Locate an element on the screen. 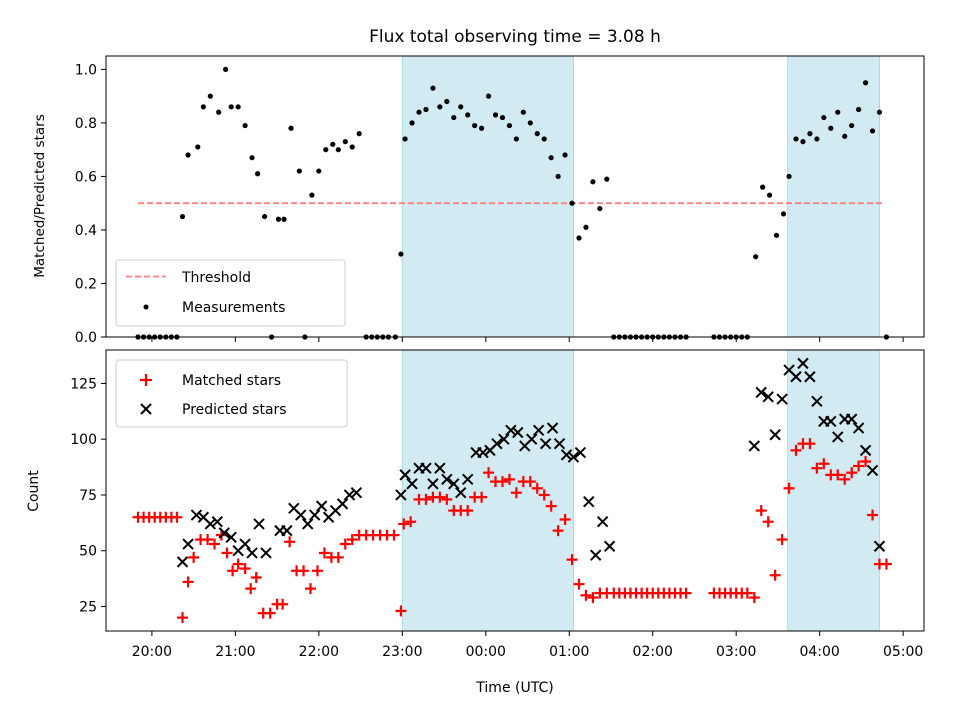 This screenshot has width=960, height=720. y-tick-label: 0.2 is located at coordinates (86, 284).